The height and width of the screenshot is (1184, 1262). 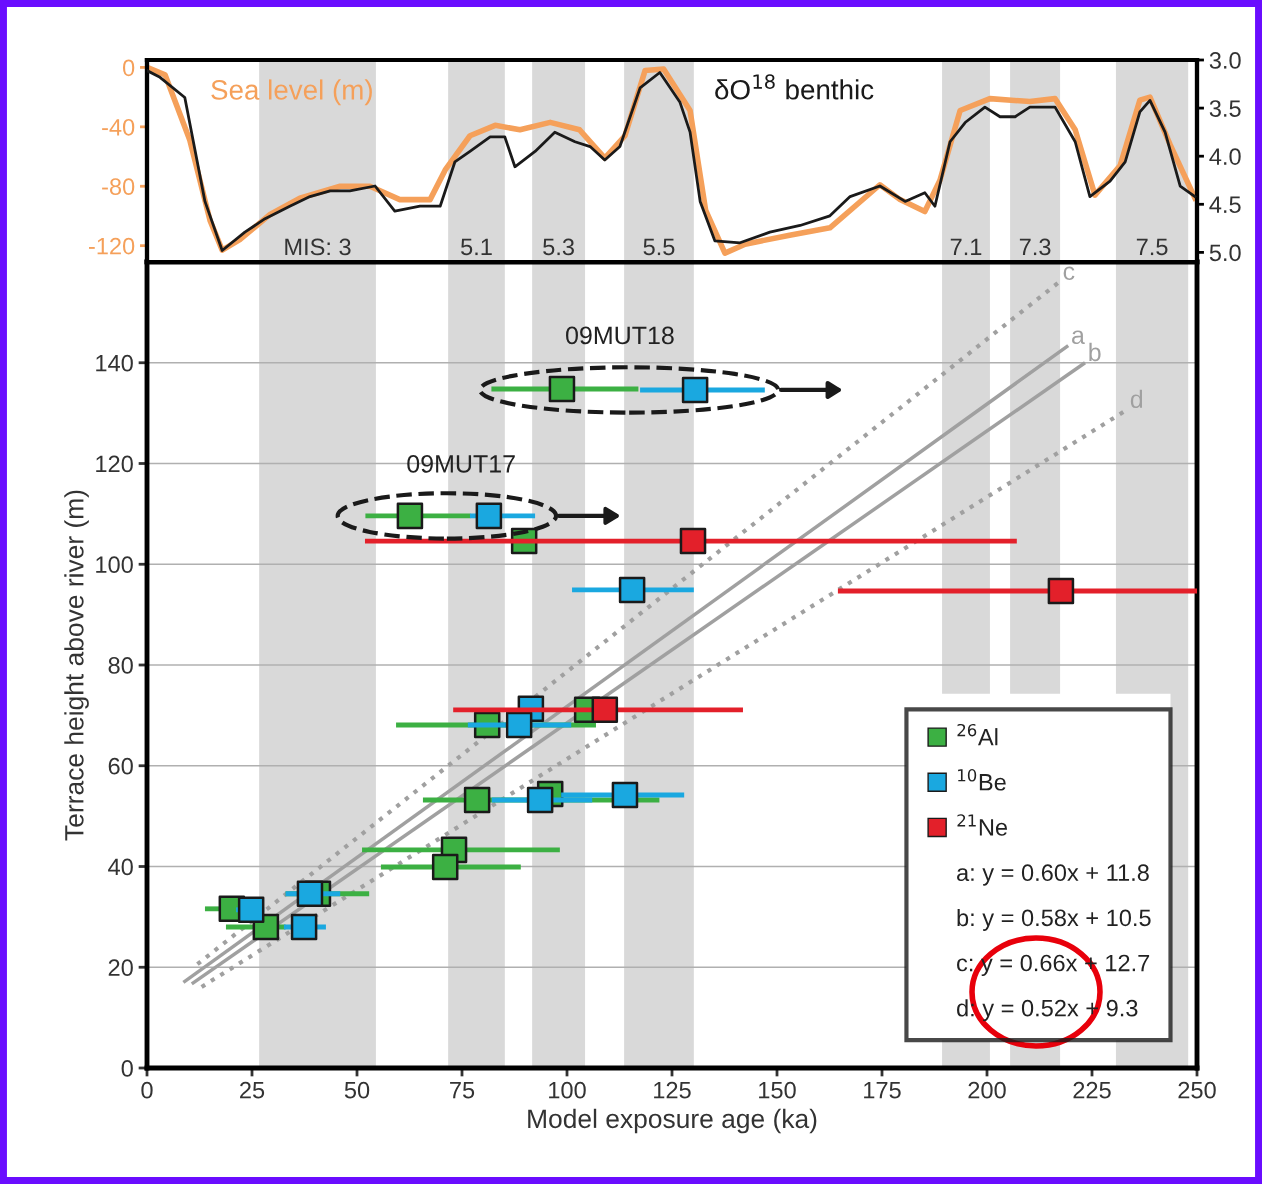 I want to click on x-tick-label: 175, so click(x=882, y=1090).